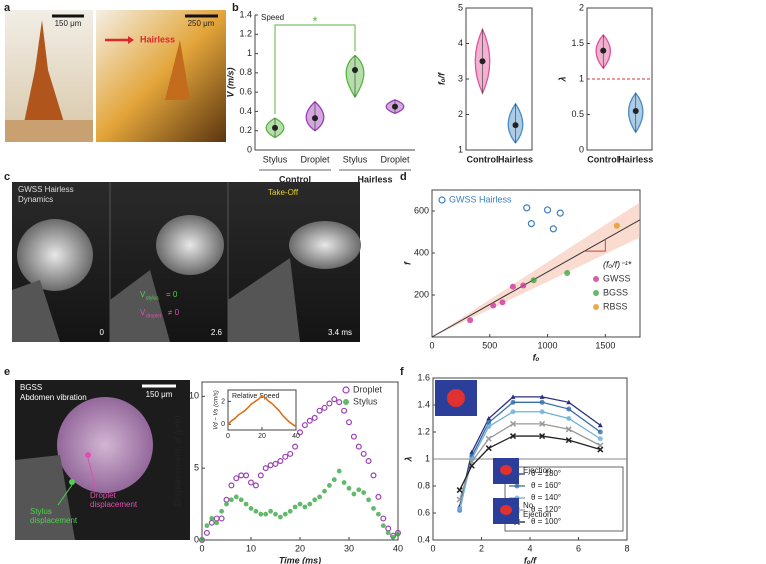  What do you see at coordinates (546, 485) in the screenshot?
I see `legend-label: θ = 160°` at bounding box center [546, 485].